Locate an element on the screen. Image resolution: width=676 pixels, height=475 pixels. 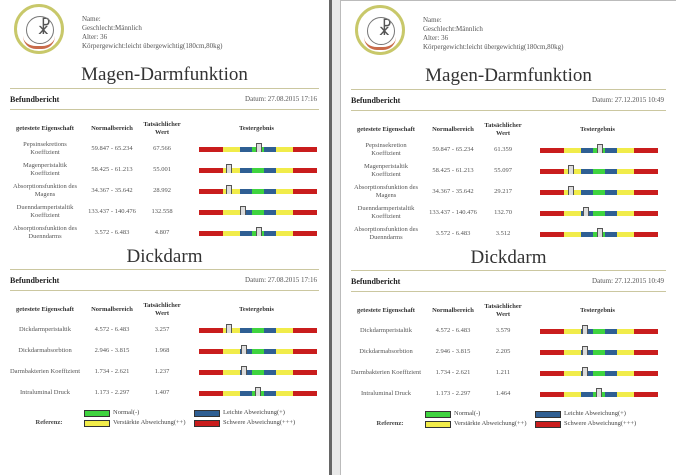
cell-range: 1.173 - 2.297 is located at coordinates (112, 392).